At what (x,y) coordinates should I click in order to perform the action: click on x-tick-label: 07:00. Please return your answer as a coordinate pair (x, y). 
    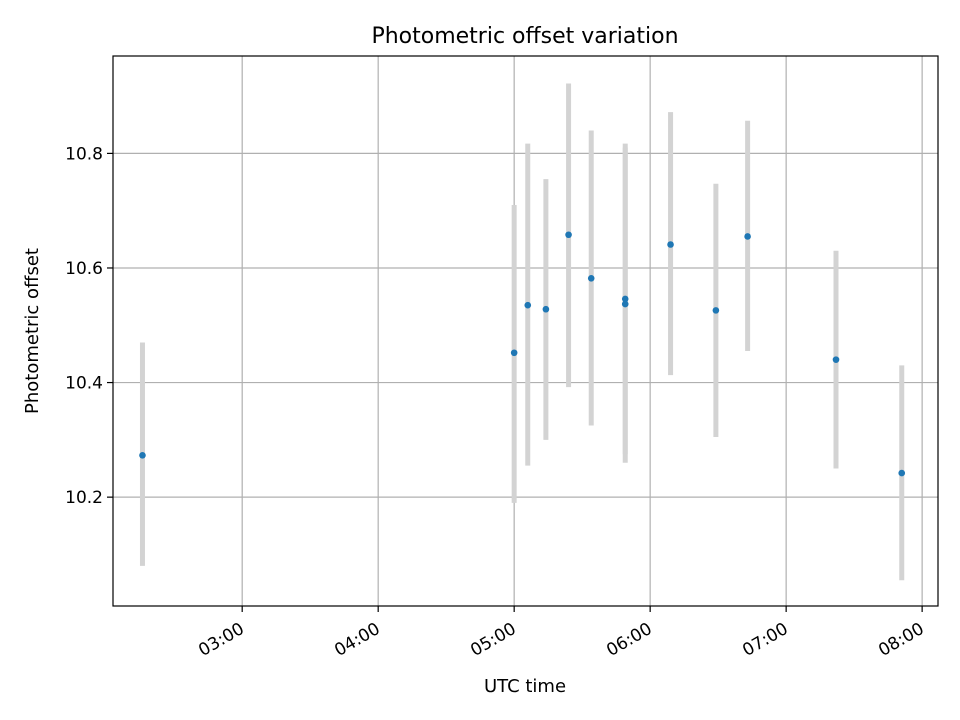
    Looking at the image, I should click on (765, 640).